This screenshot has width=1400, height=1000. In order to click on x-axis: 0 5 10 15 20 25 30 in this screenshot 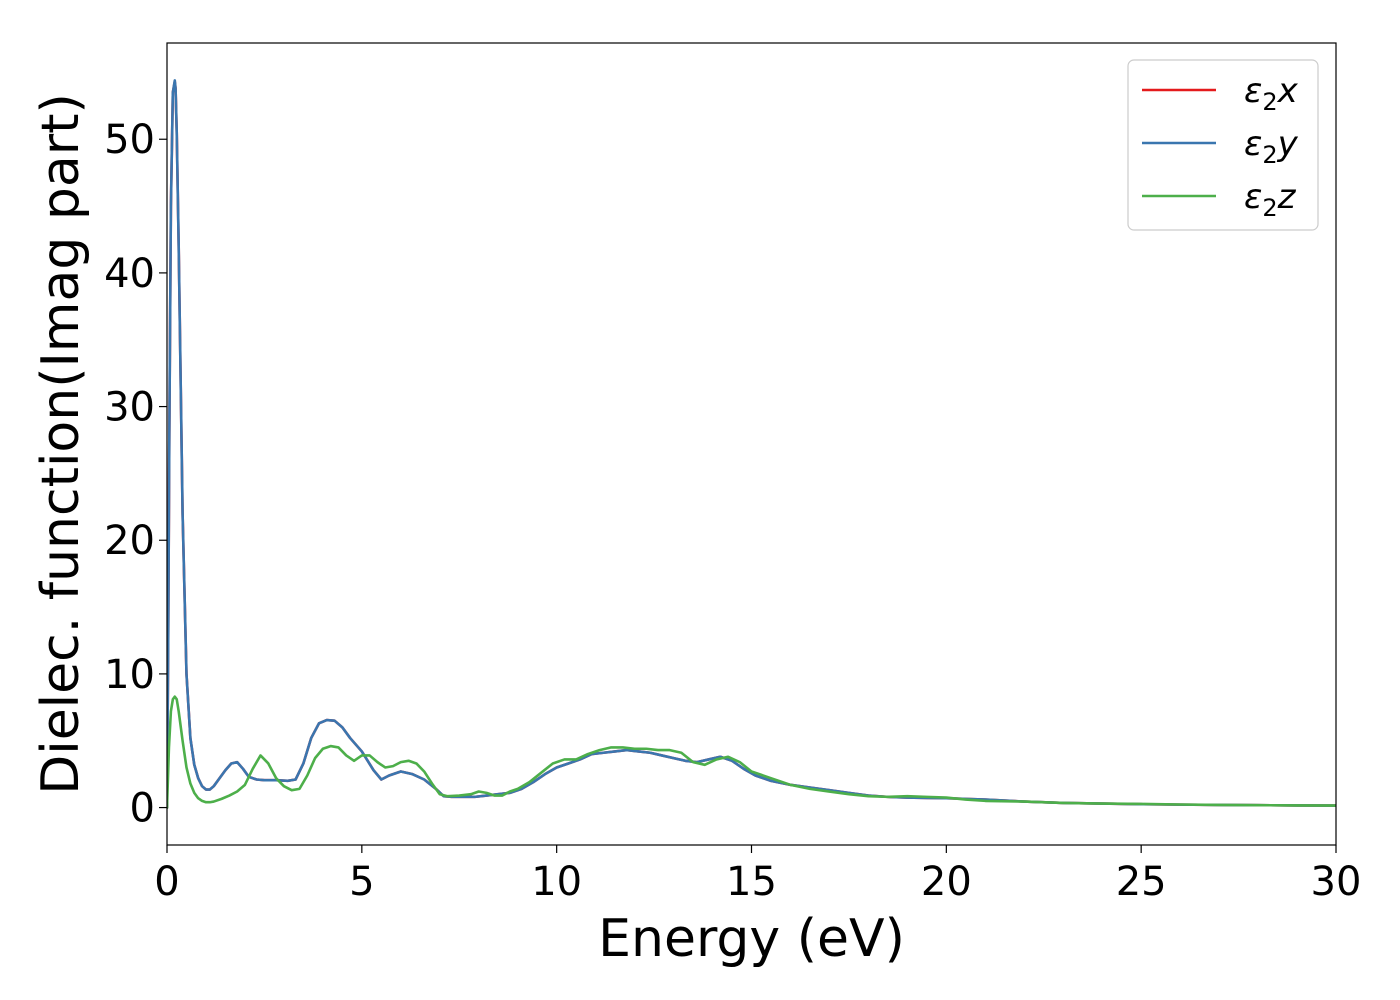, I will do `click(757, 875)`.